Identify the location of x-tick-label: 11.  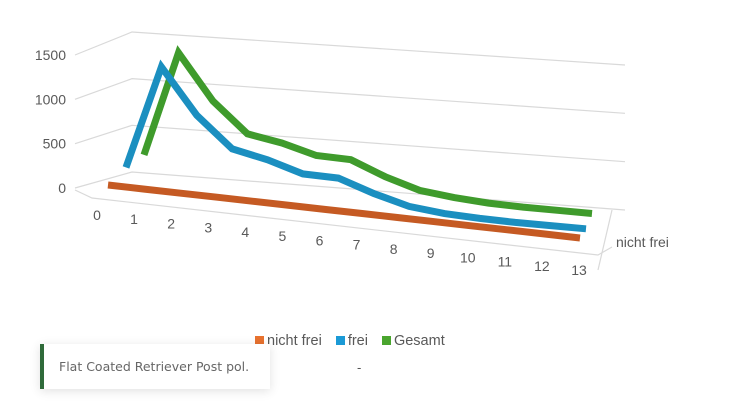
(505, 262).